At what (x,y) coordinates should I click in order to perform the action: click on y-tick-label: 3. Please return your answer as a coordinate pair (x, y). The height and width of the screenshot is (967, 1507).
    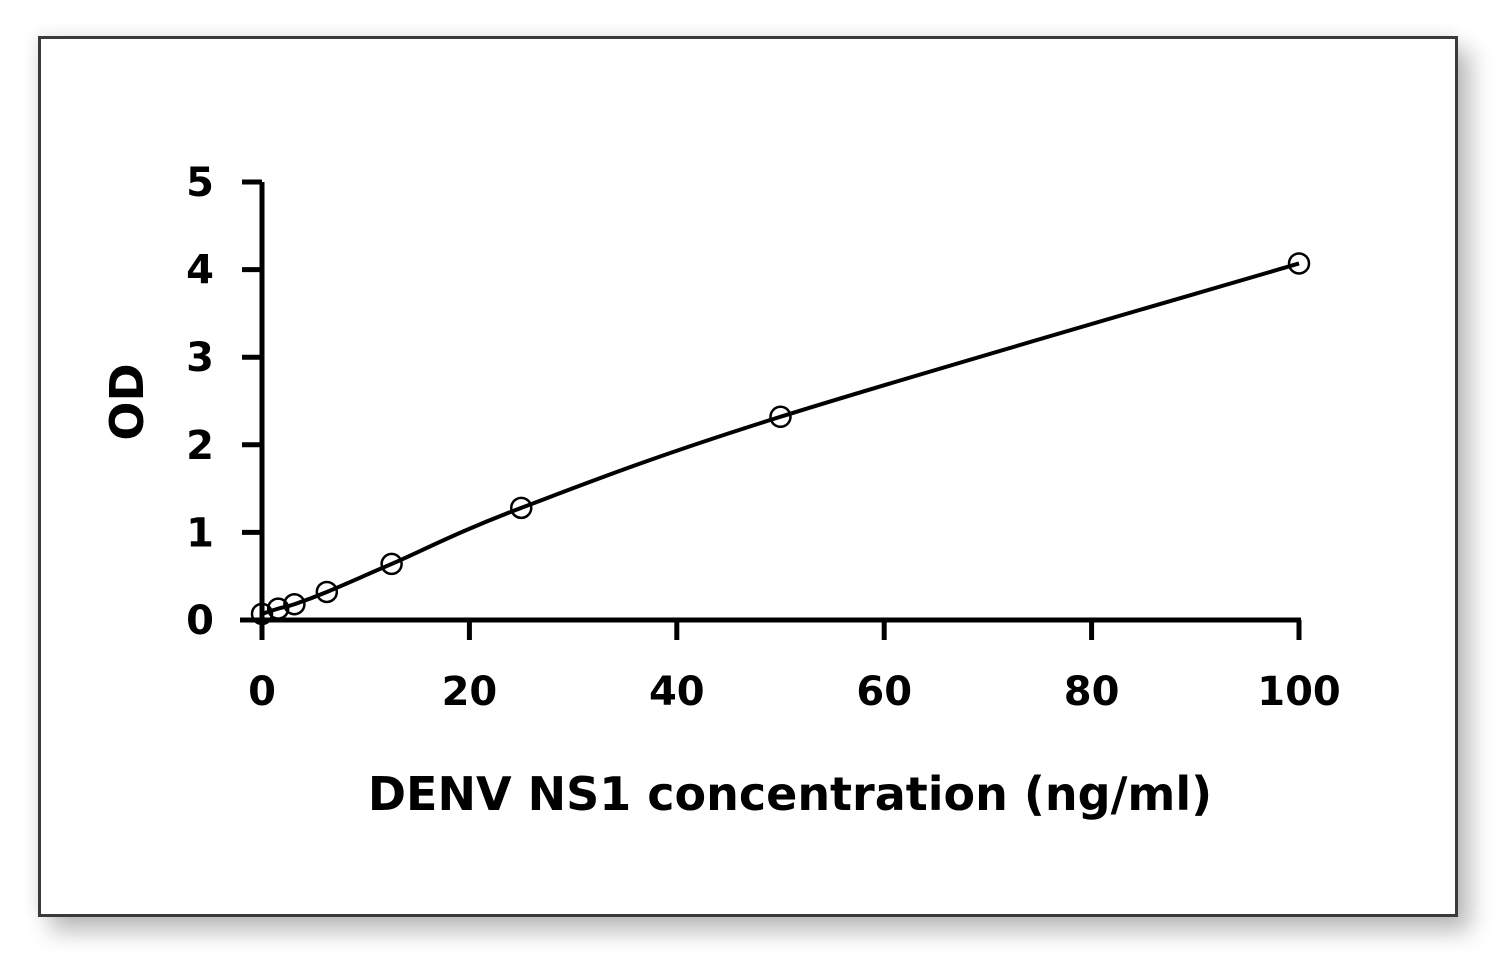
    Looking at the image, I should click on (200, 358).